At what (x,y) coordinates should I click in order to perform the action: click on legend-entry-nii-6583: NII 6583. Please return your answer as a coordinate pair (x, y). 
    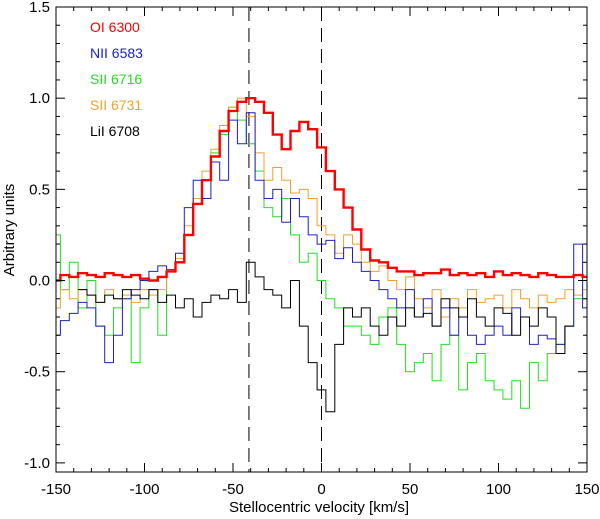
    Looking at the image, I should click on (116, 53).